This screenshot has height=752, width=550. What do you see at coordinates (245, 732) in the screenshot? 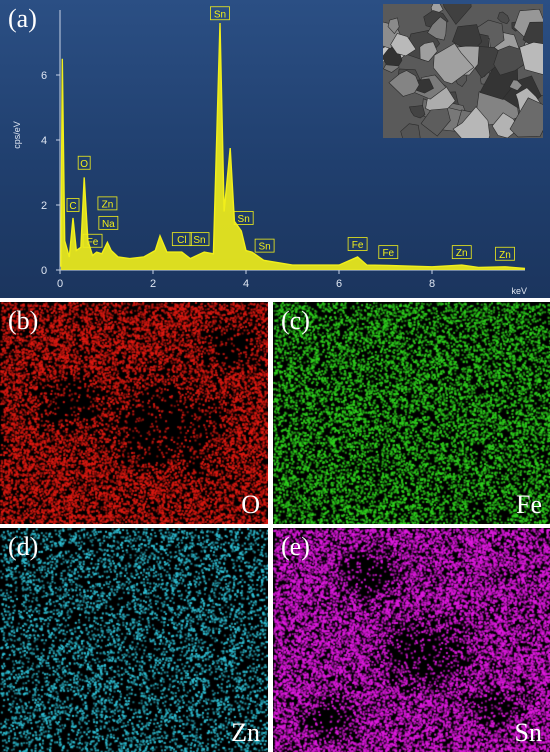
I see `element-label-zn: Zn` at bounding box center [245, 732].